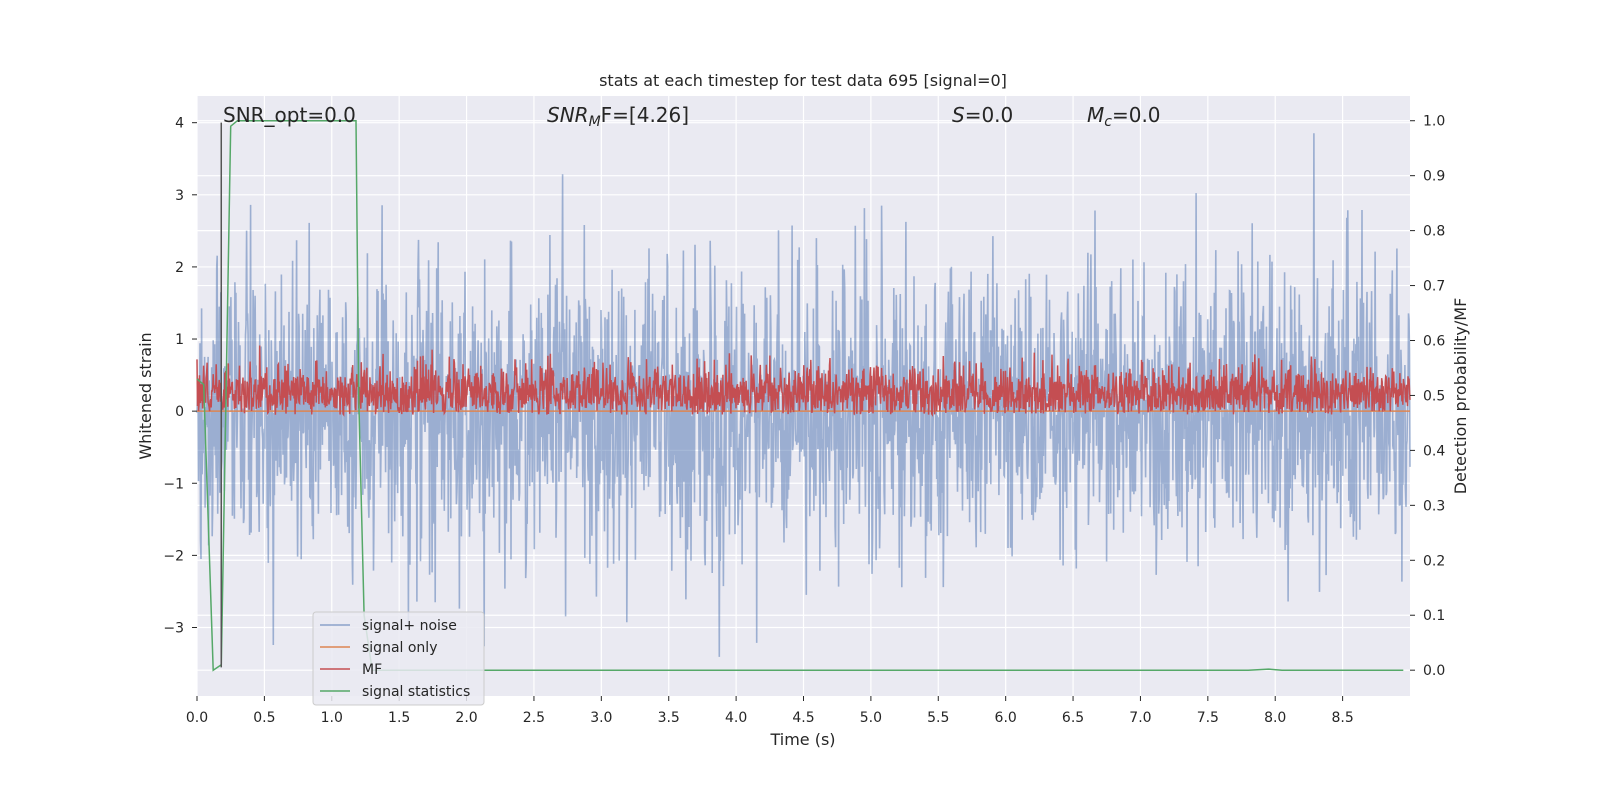  Describe the element at coordinates (289, 115) in the screenshot. I see `annotation-0: SNR_opt=0.0` at that location.